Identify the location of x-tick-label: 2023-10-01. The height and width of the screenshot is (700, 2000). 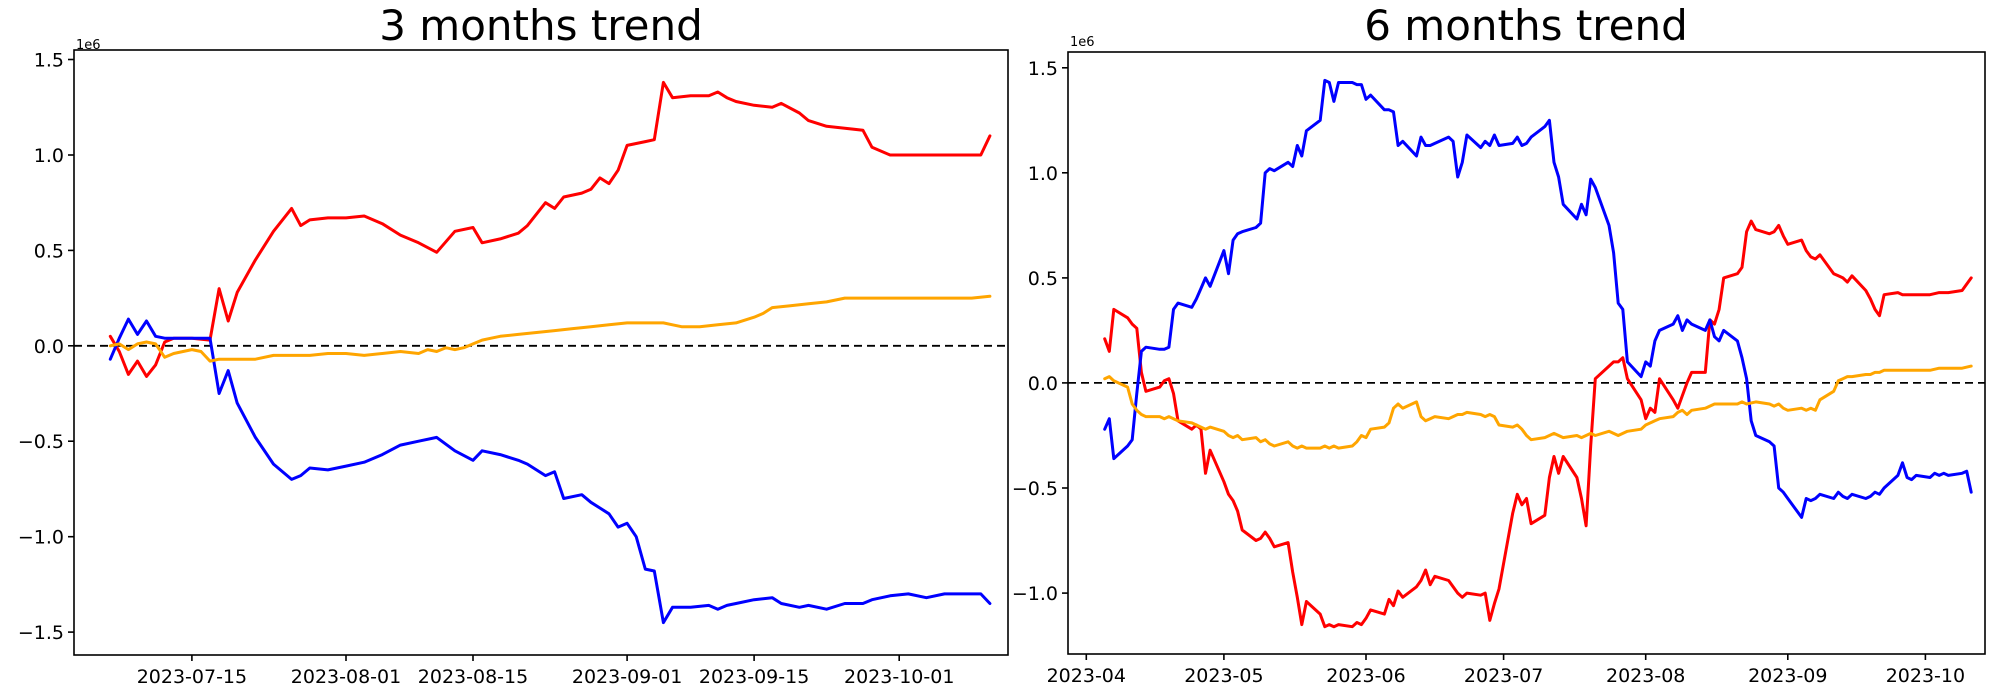
(899, 677).